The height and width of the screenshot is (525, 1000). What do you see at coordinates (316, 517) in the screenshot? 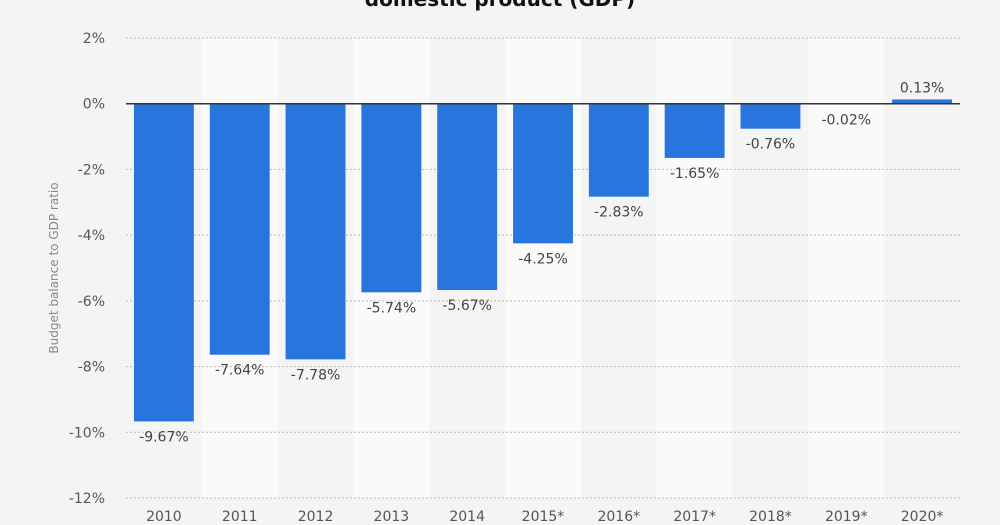
I see `x-tick-label: 2012` at bounding box center [316, 517].